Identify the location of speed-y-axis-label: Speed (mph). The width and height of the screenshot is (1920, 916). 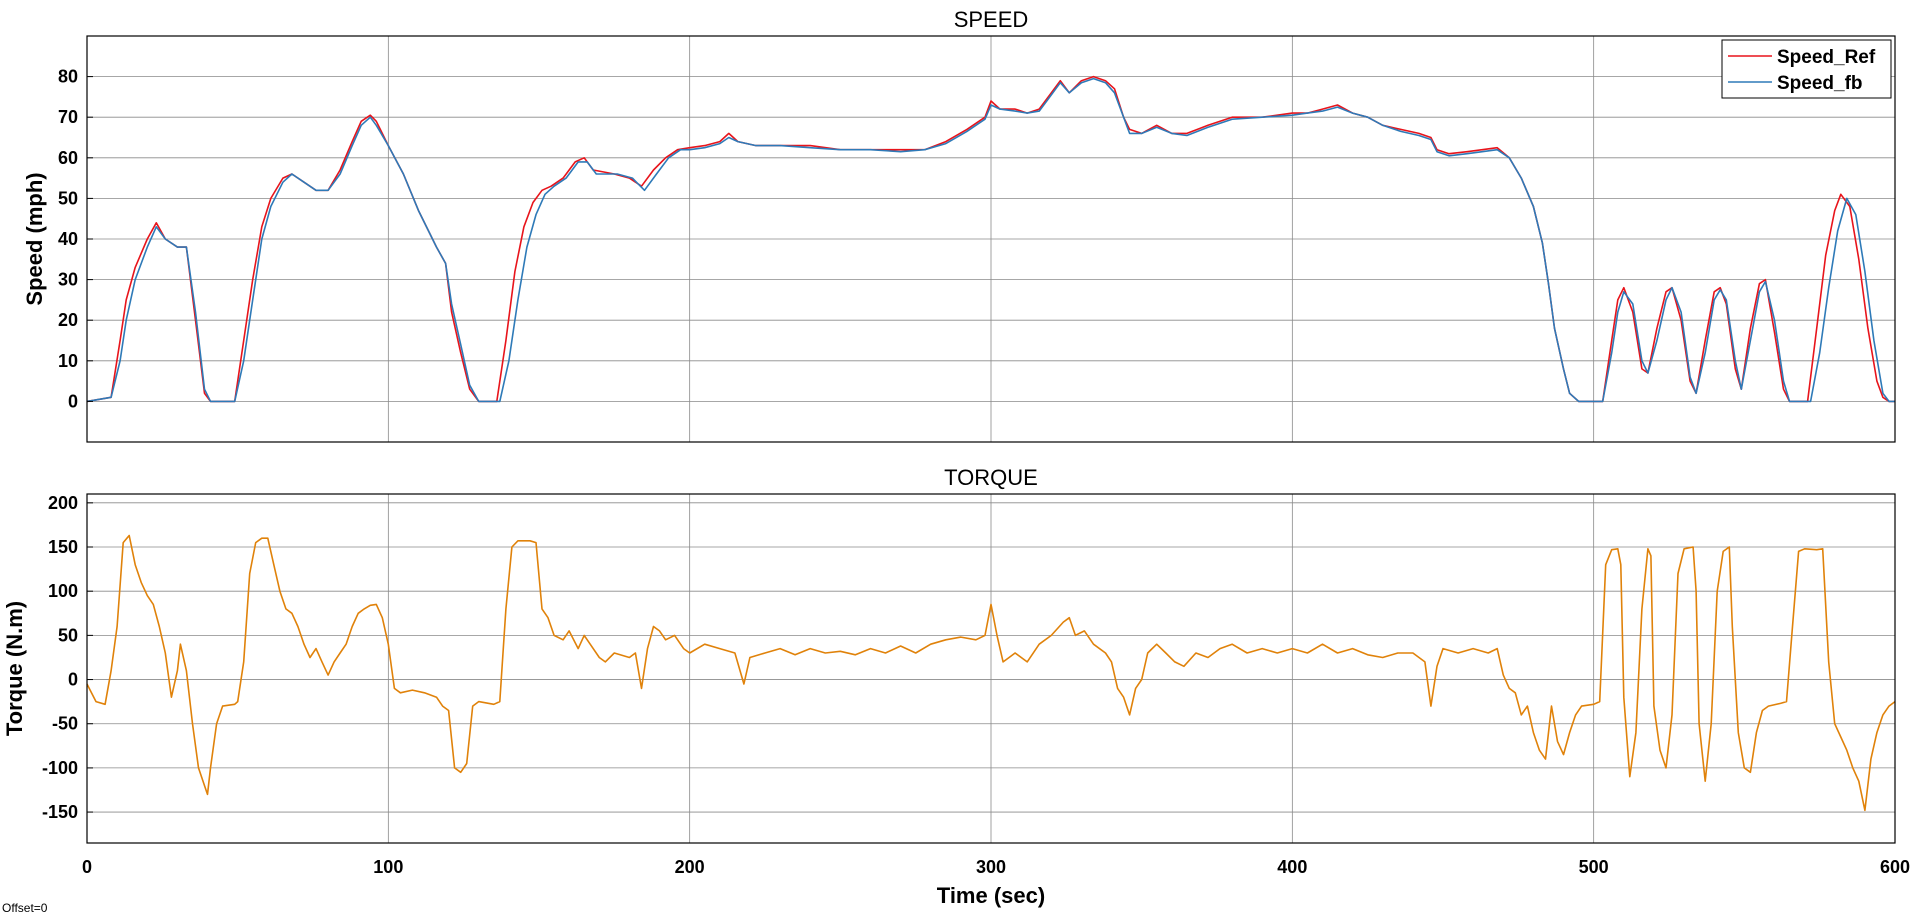
(34, 238).